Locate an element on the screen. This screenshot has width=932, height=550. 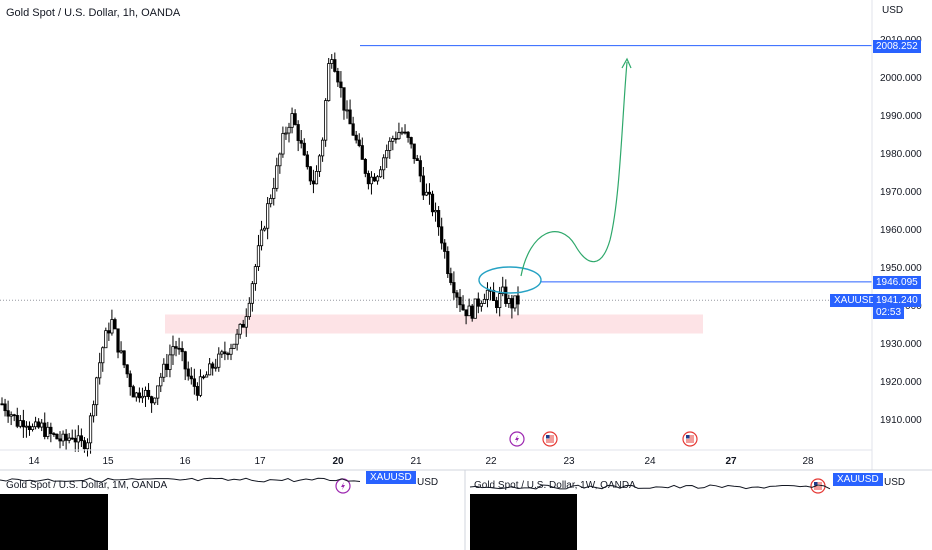
highlight-ellipse is located at coordinates (510, 280).